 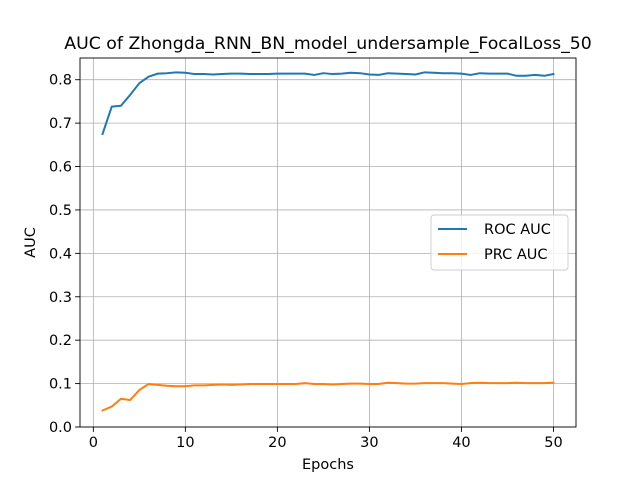 What do you see at coordinates (369, 443) in the screenshot?
I see `x-tick-label: 30` at bounding box center [369, 443].